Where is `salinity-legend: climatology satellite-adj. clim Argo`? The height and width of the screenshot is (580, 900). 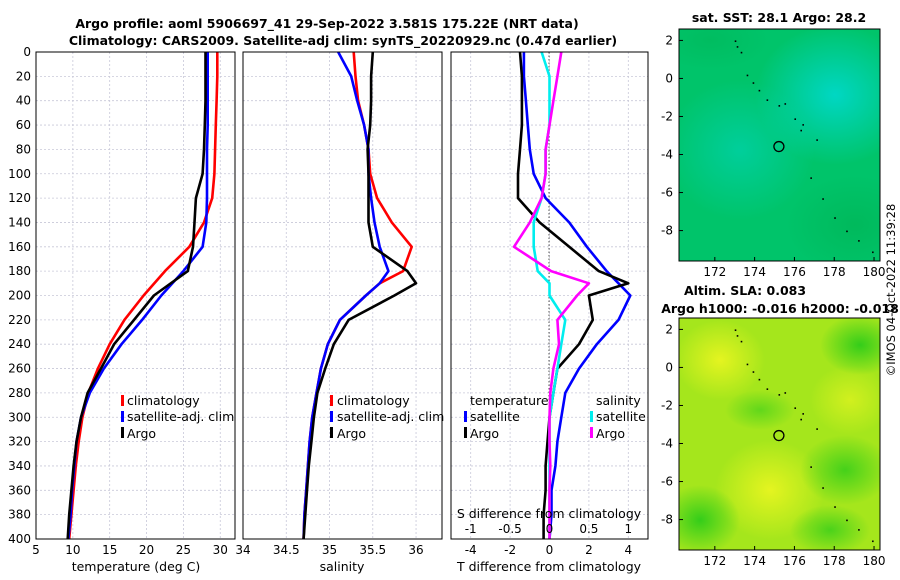 salinity-legend: climatology satellite-adj. clim Argo is located at coordinates (387, 417).